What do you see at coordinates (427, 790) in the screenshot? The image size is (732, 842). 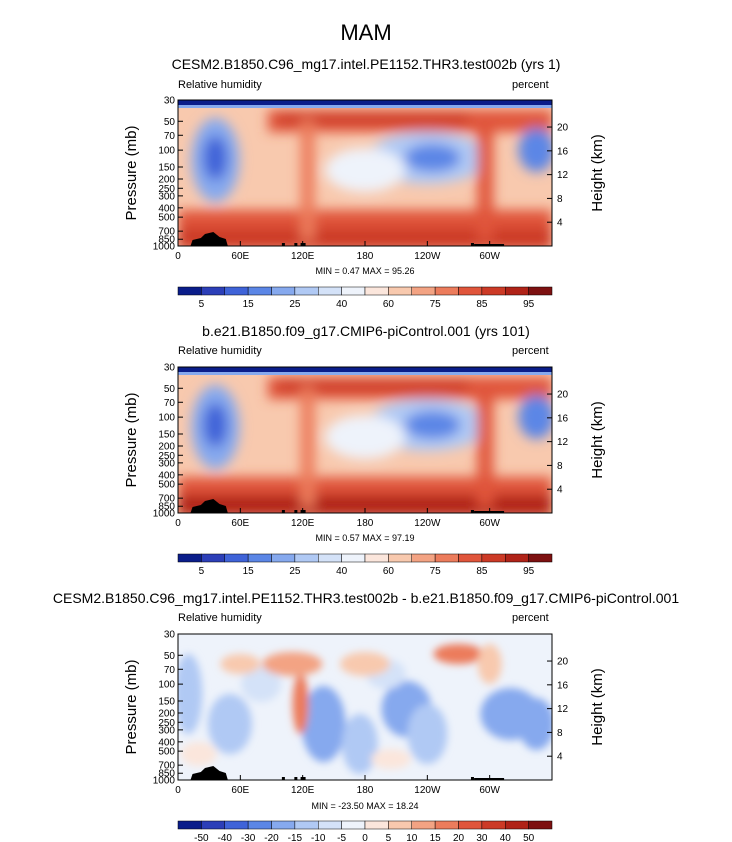 I see `x-tick-label: 120W` at bounding box center [427, 790].